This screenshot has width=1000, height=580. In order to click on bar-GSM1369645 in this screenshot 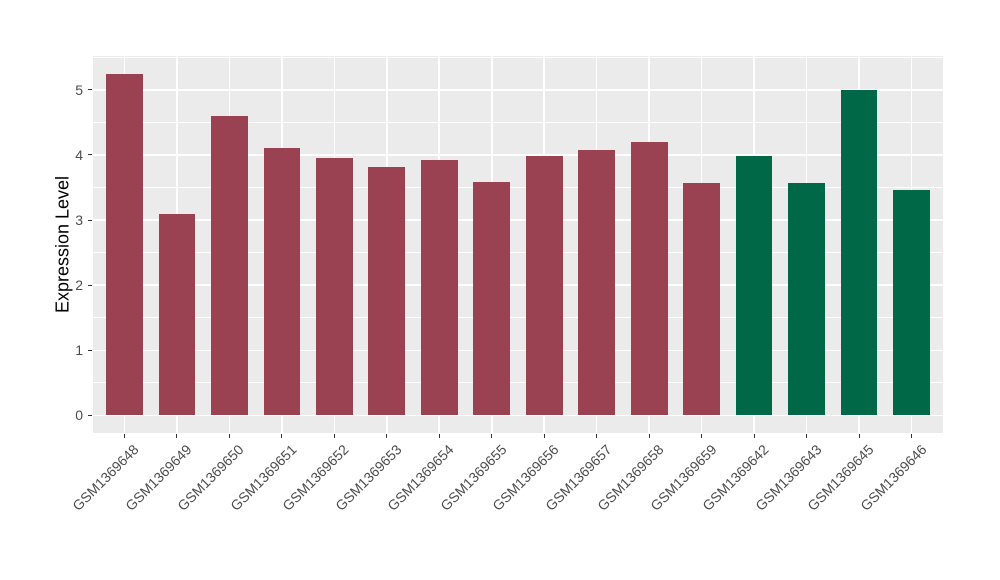, I will do `click(859, 252)`.